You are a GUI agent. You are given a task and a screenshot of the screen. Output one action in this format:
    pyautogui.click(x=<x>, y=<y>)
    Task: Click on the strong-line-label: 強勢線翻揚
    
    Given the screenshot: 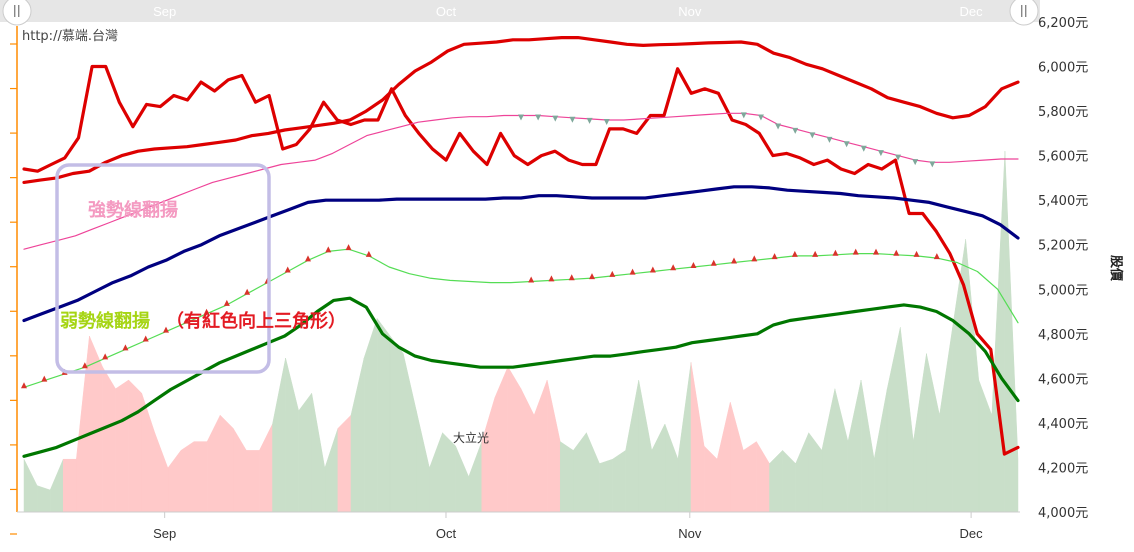 What is the action you would take?
    pyautogui.click(x=133, y=210)
    